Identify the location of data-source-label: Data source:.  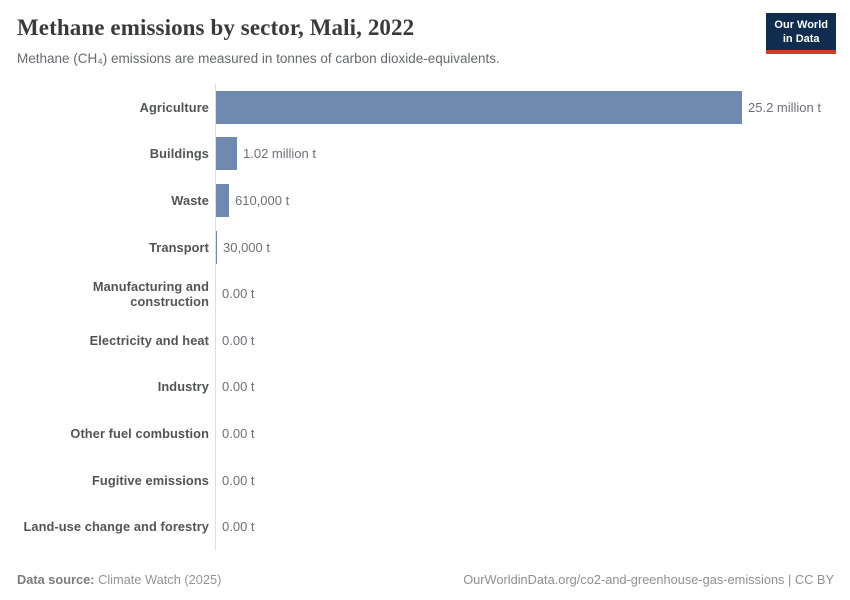
(56, 579).